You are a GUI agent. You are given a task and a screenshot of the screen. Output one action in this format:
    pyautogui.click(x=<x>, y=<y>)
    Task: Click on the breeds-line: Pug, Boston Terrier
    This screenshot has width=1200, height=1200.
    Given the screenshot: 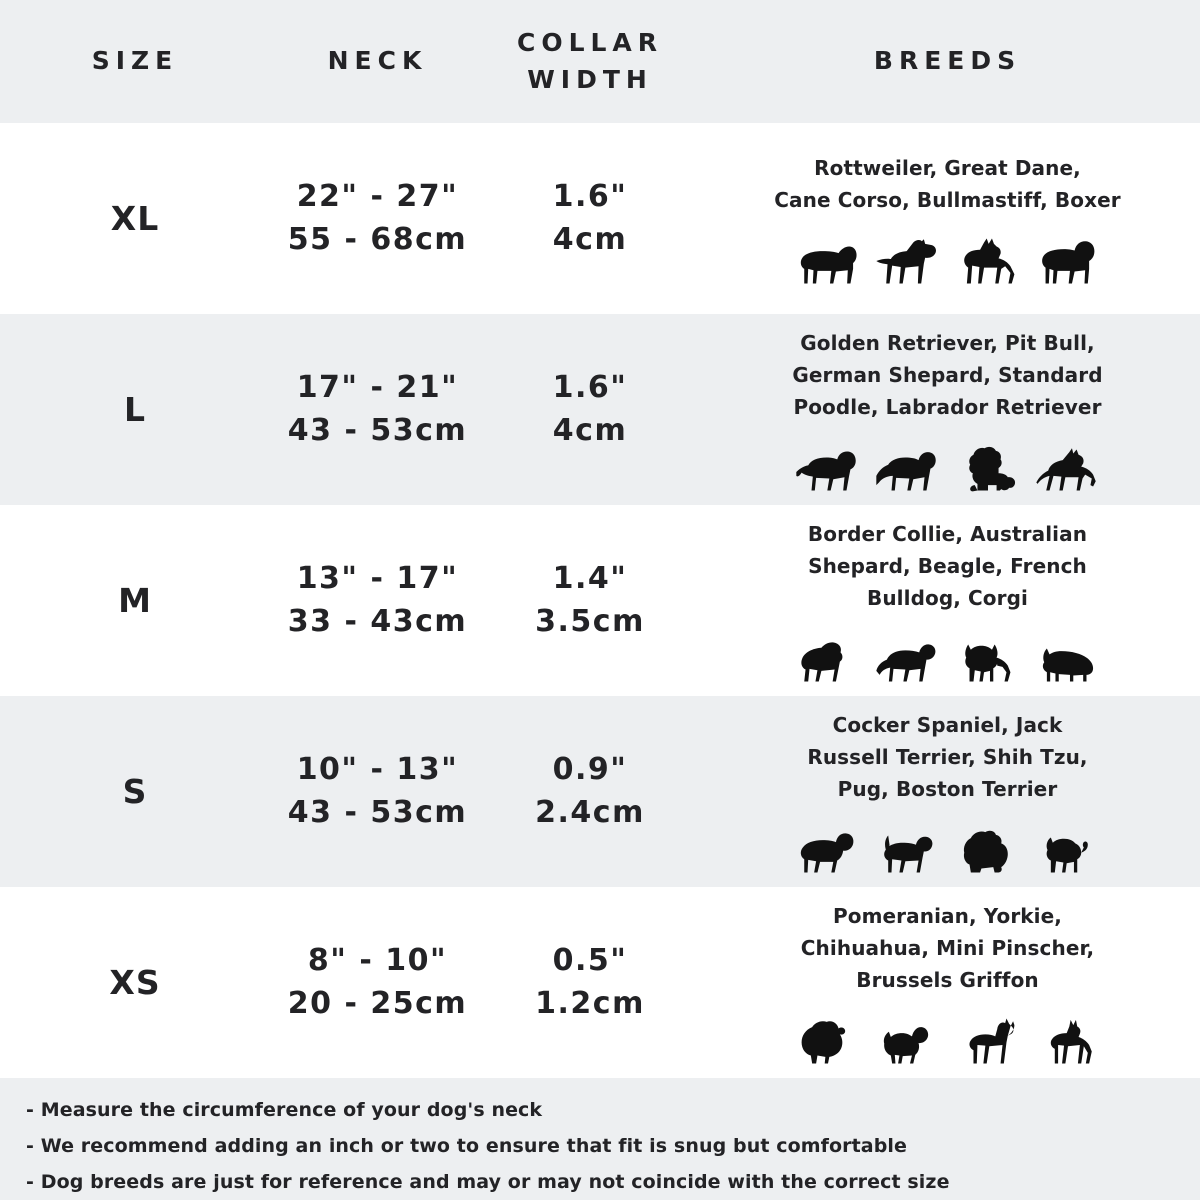 What is the action you would take?
    pyautogui.click(x=947, y=788)
    